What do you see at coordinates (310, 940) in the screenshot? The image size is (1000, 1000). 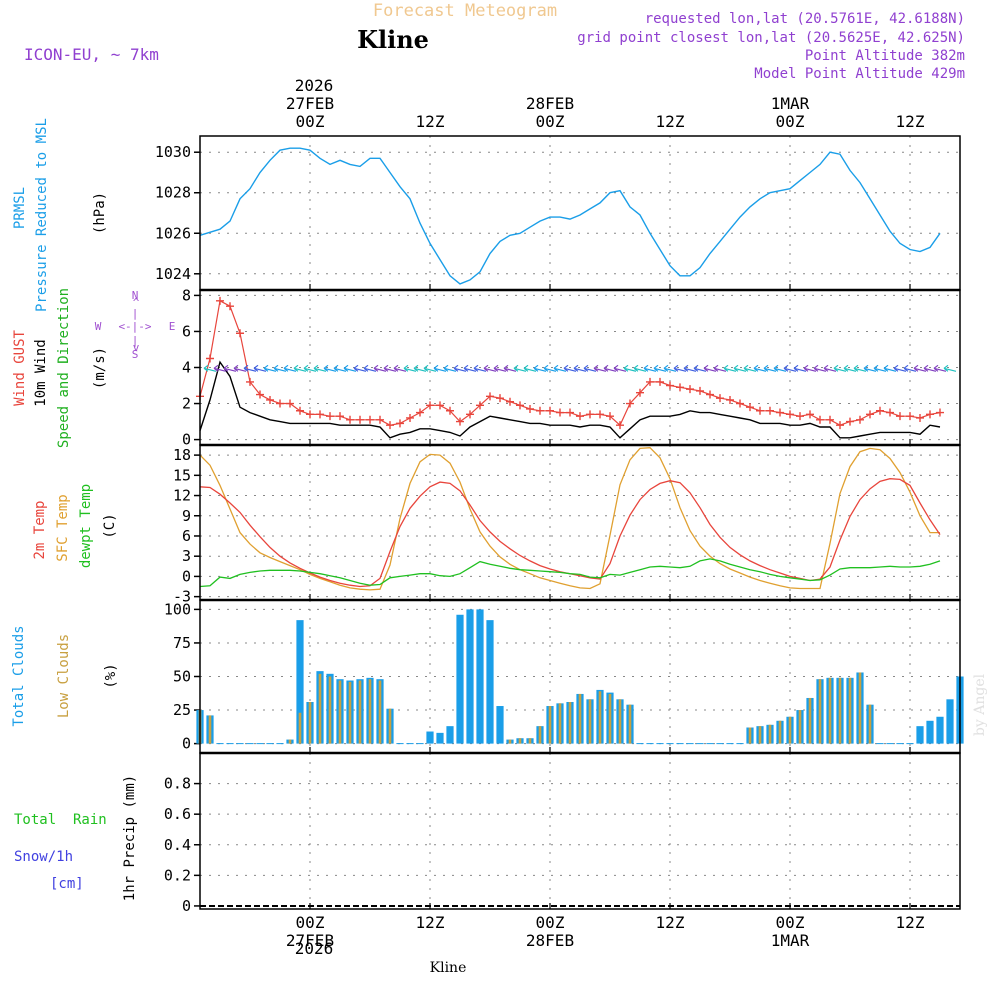 I see `bottom-date-label: 27FEB` at bounding box center [310, 940].